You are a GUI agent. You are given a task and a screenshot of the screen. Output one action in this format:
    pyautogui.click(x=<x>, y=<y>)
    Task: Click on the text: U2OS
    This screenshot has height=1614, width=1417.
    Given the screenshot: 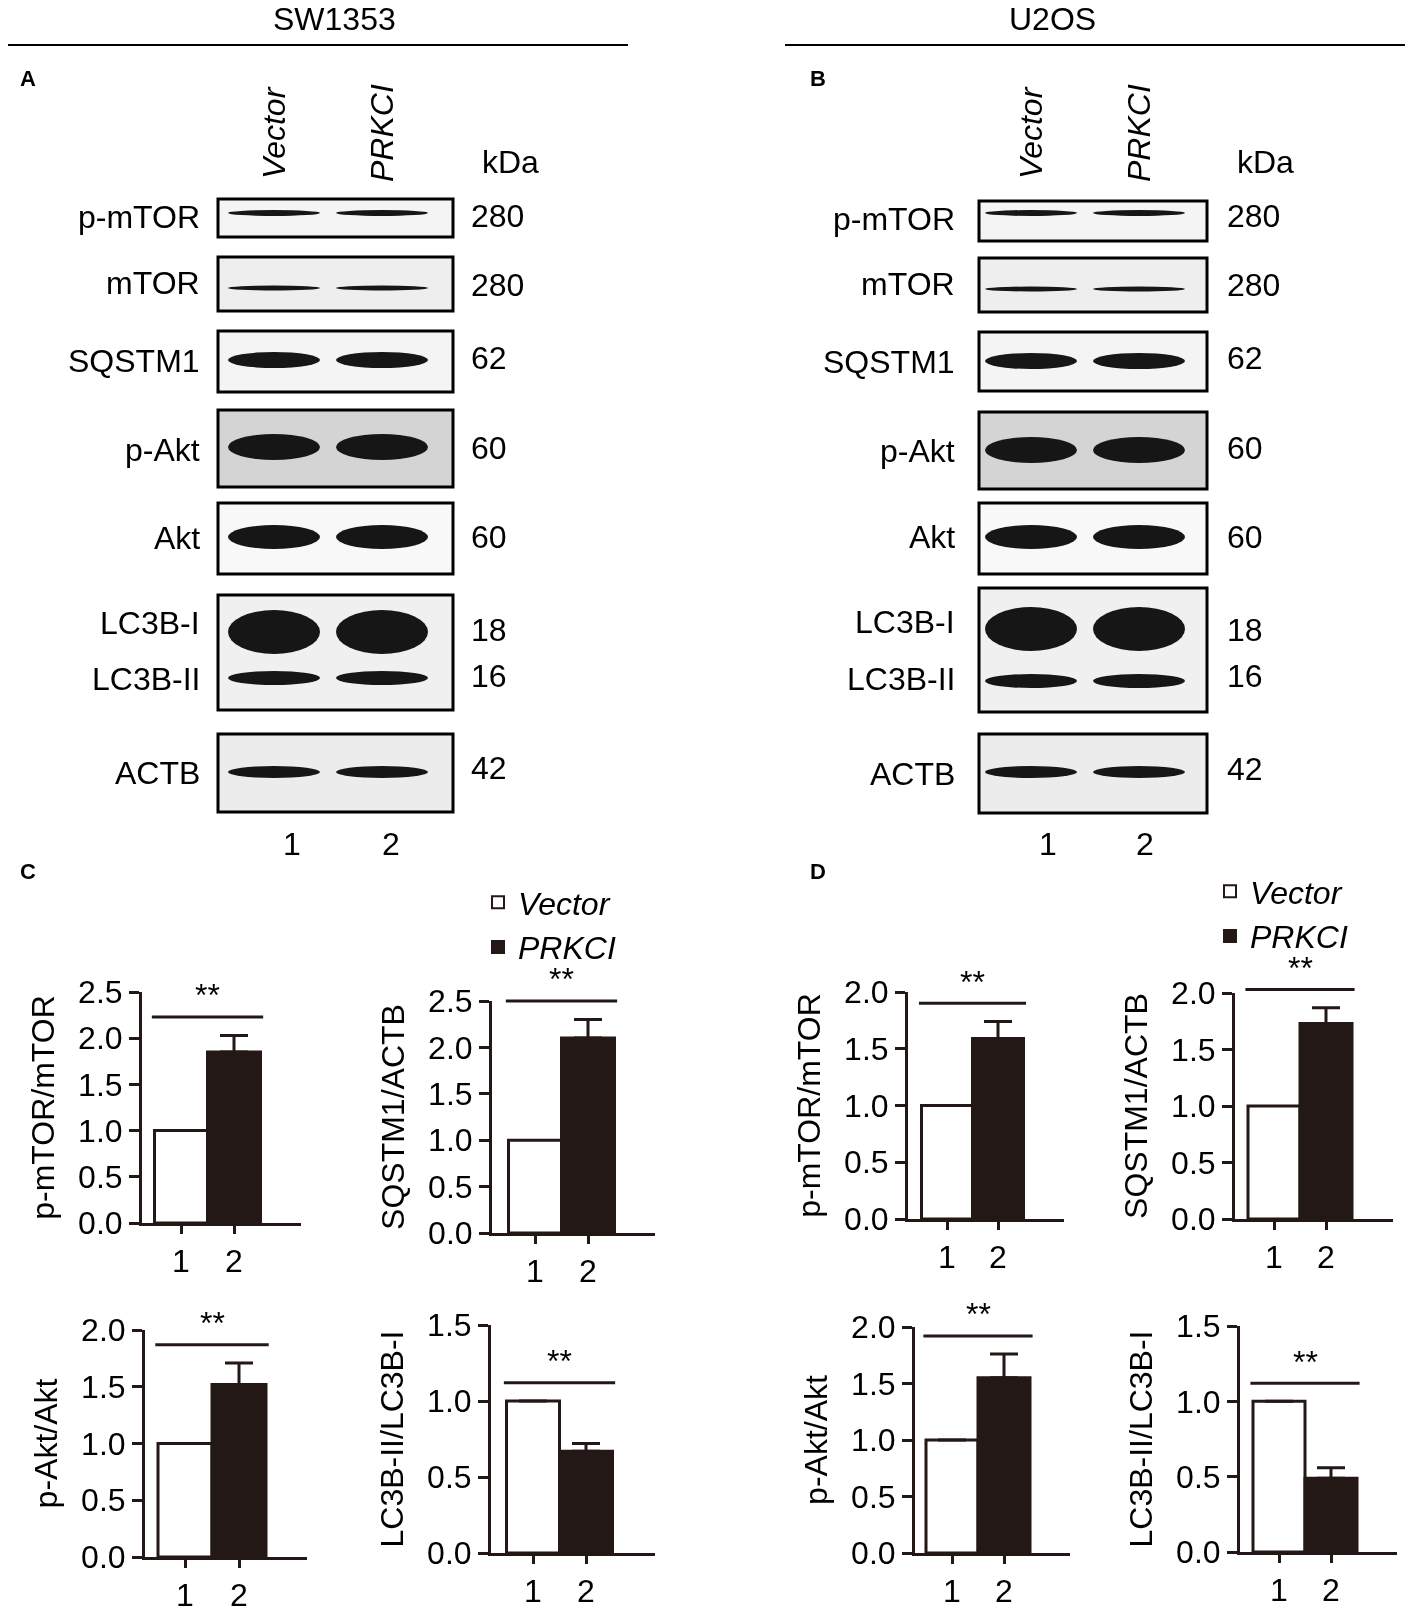 What is the action you would take?
    pyautogui.click(x=1053, y=19)
    